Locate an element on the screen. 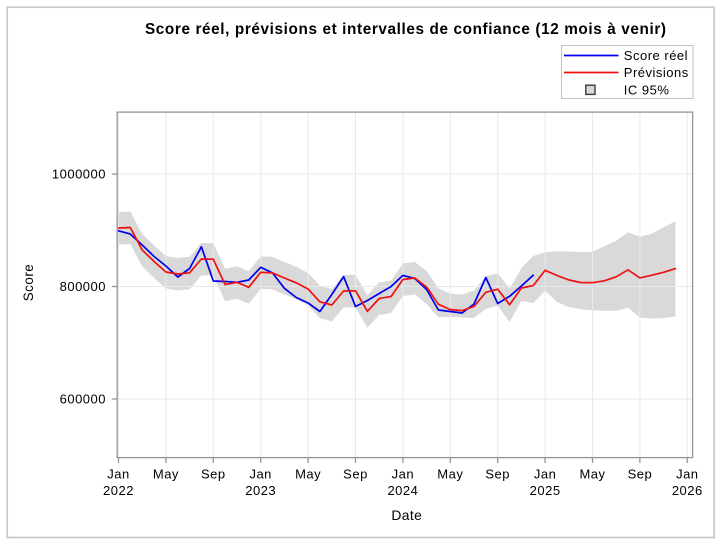 This screenshot has height=549, width=724. svg-text: Prévisions is located at coordinates (656, 72).